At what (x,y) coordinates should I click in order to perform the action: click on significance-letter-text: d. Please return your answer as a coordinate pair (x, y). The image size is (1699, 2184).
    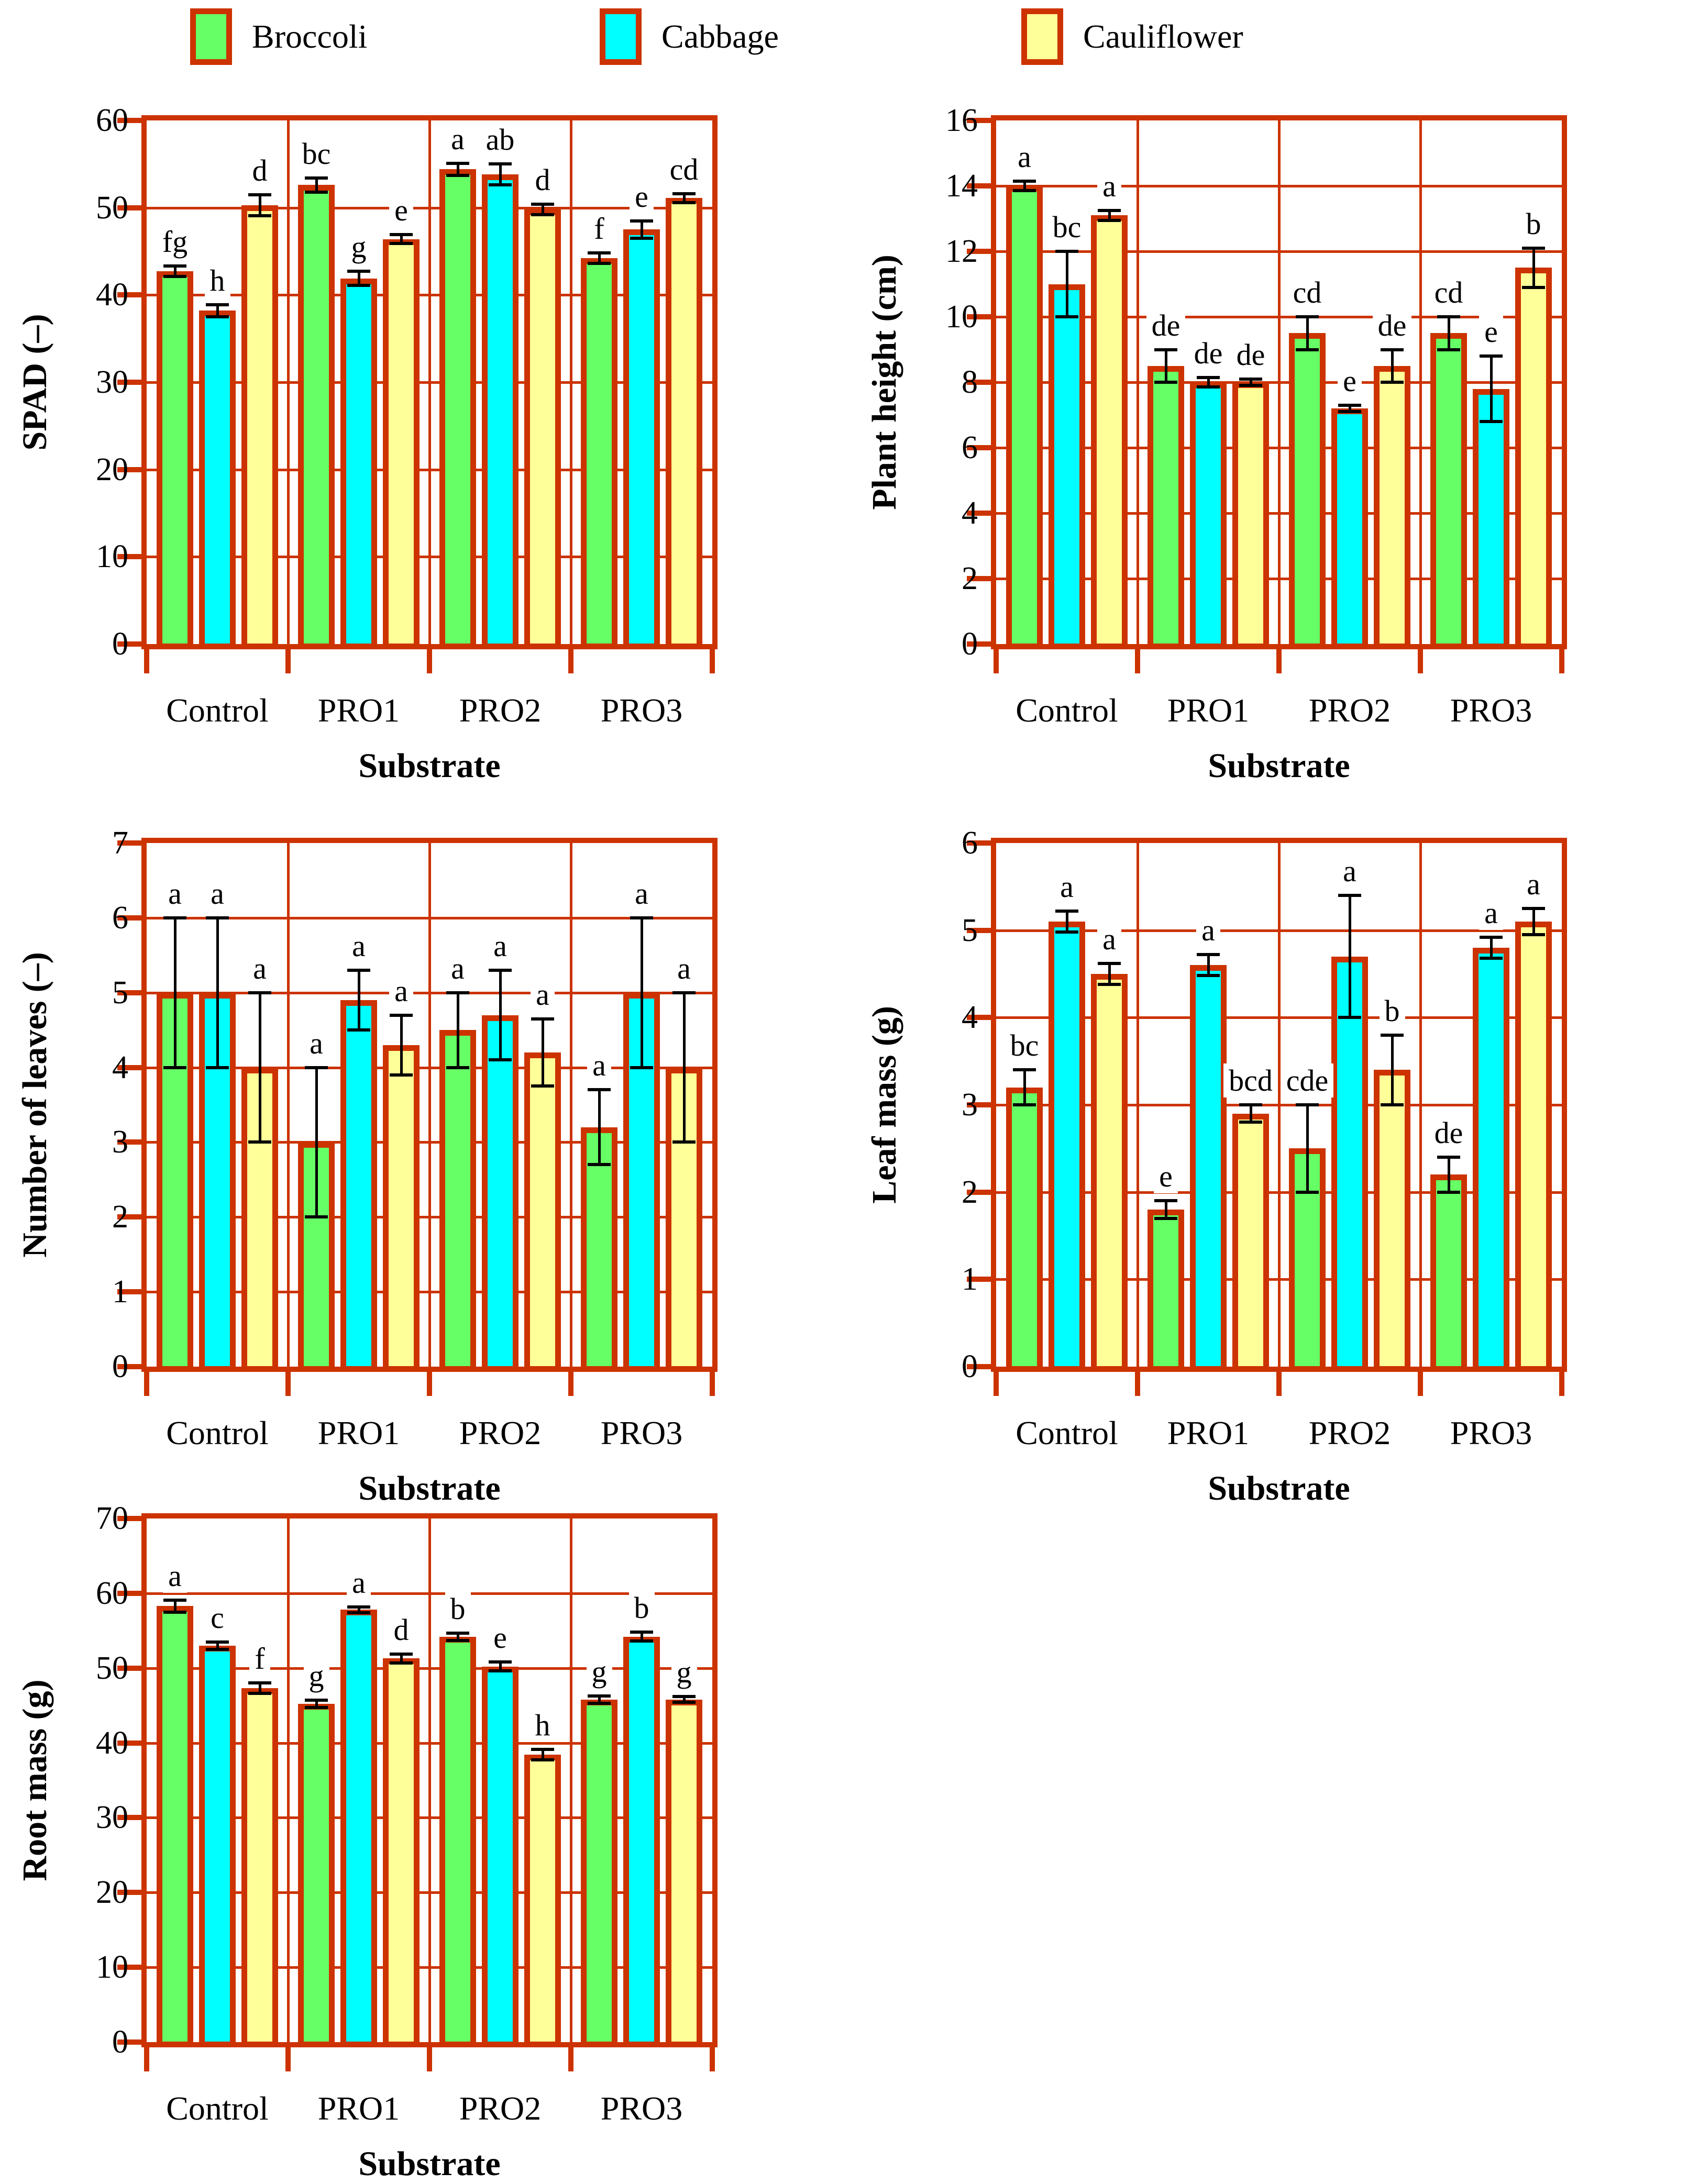
    Looking at the image, I should click on (260, 170).